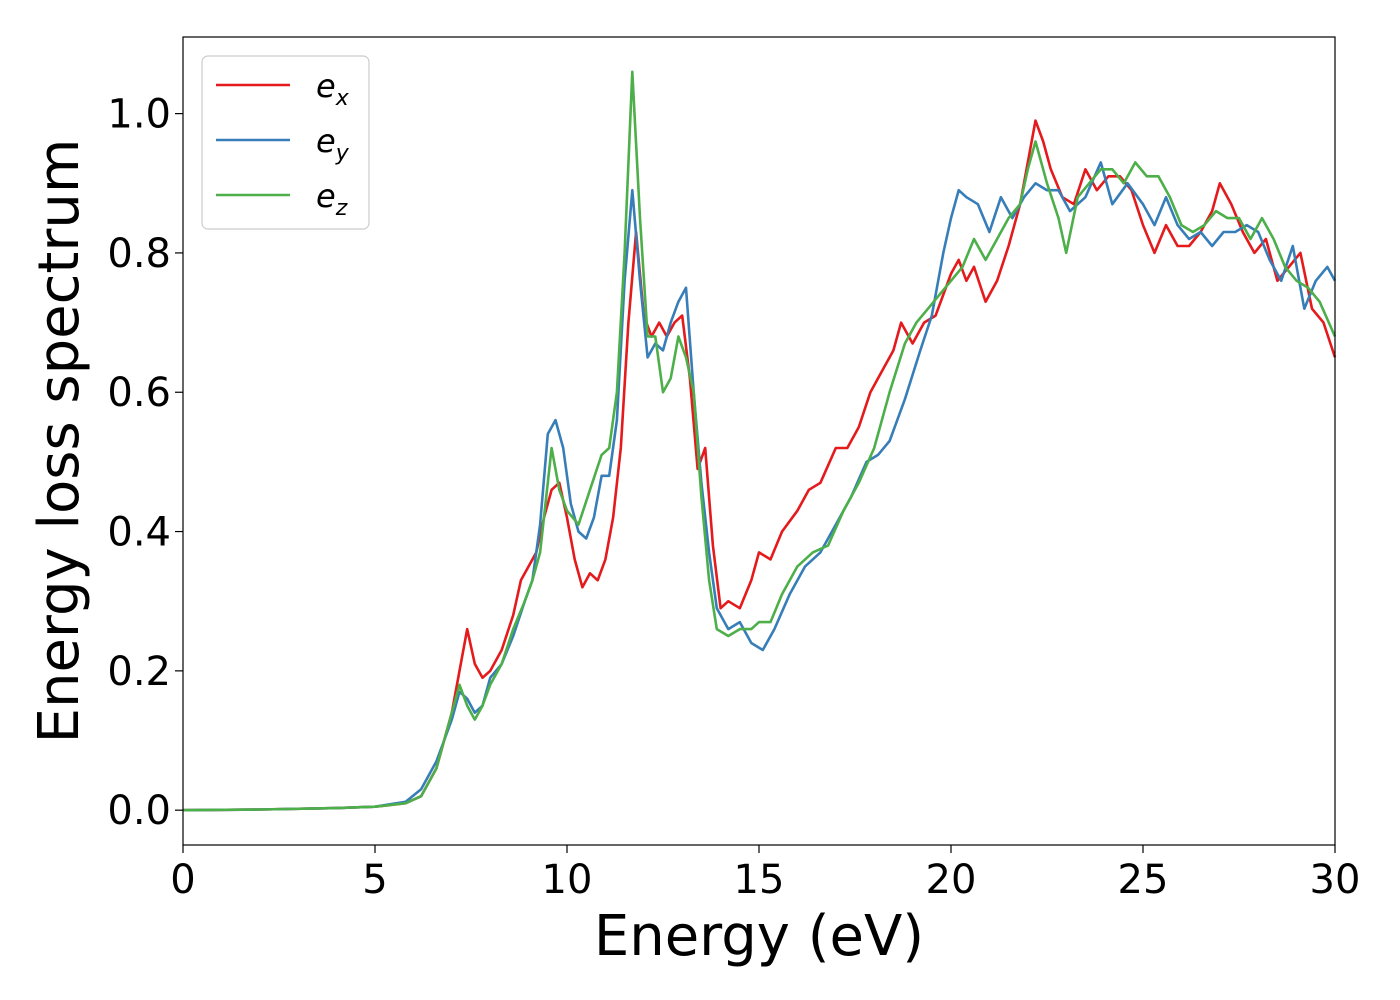  I want to click on legend-label-ey: ey, so click(333, 144).